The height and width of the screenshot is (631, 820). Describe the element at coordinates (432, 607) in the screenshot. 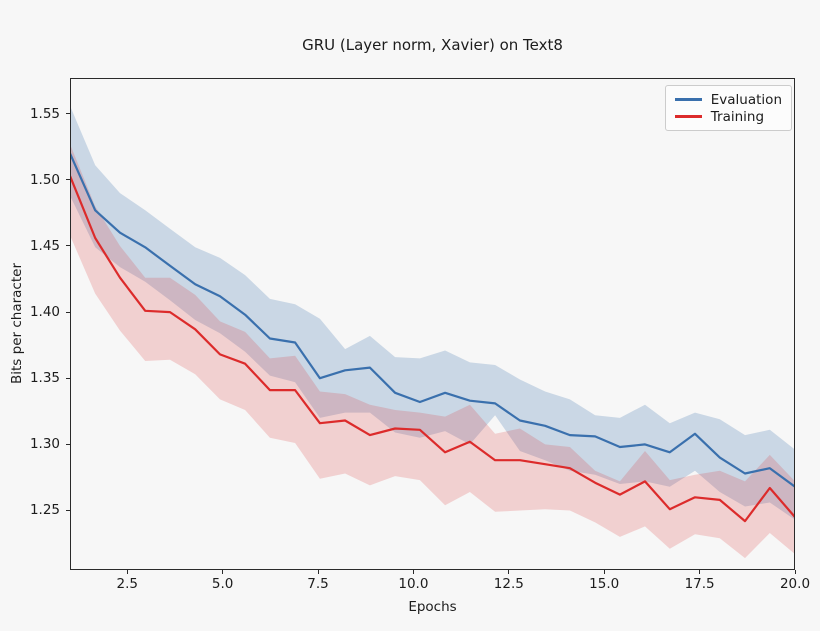

I see `x-axis-label: Epochs` at that location.